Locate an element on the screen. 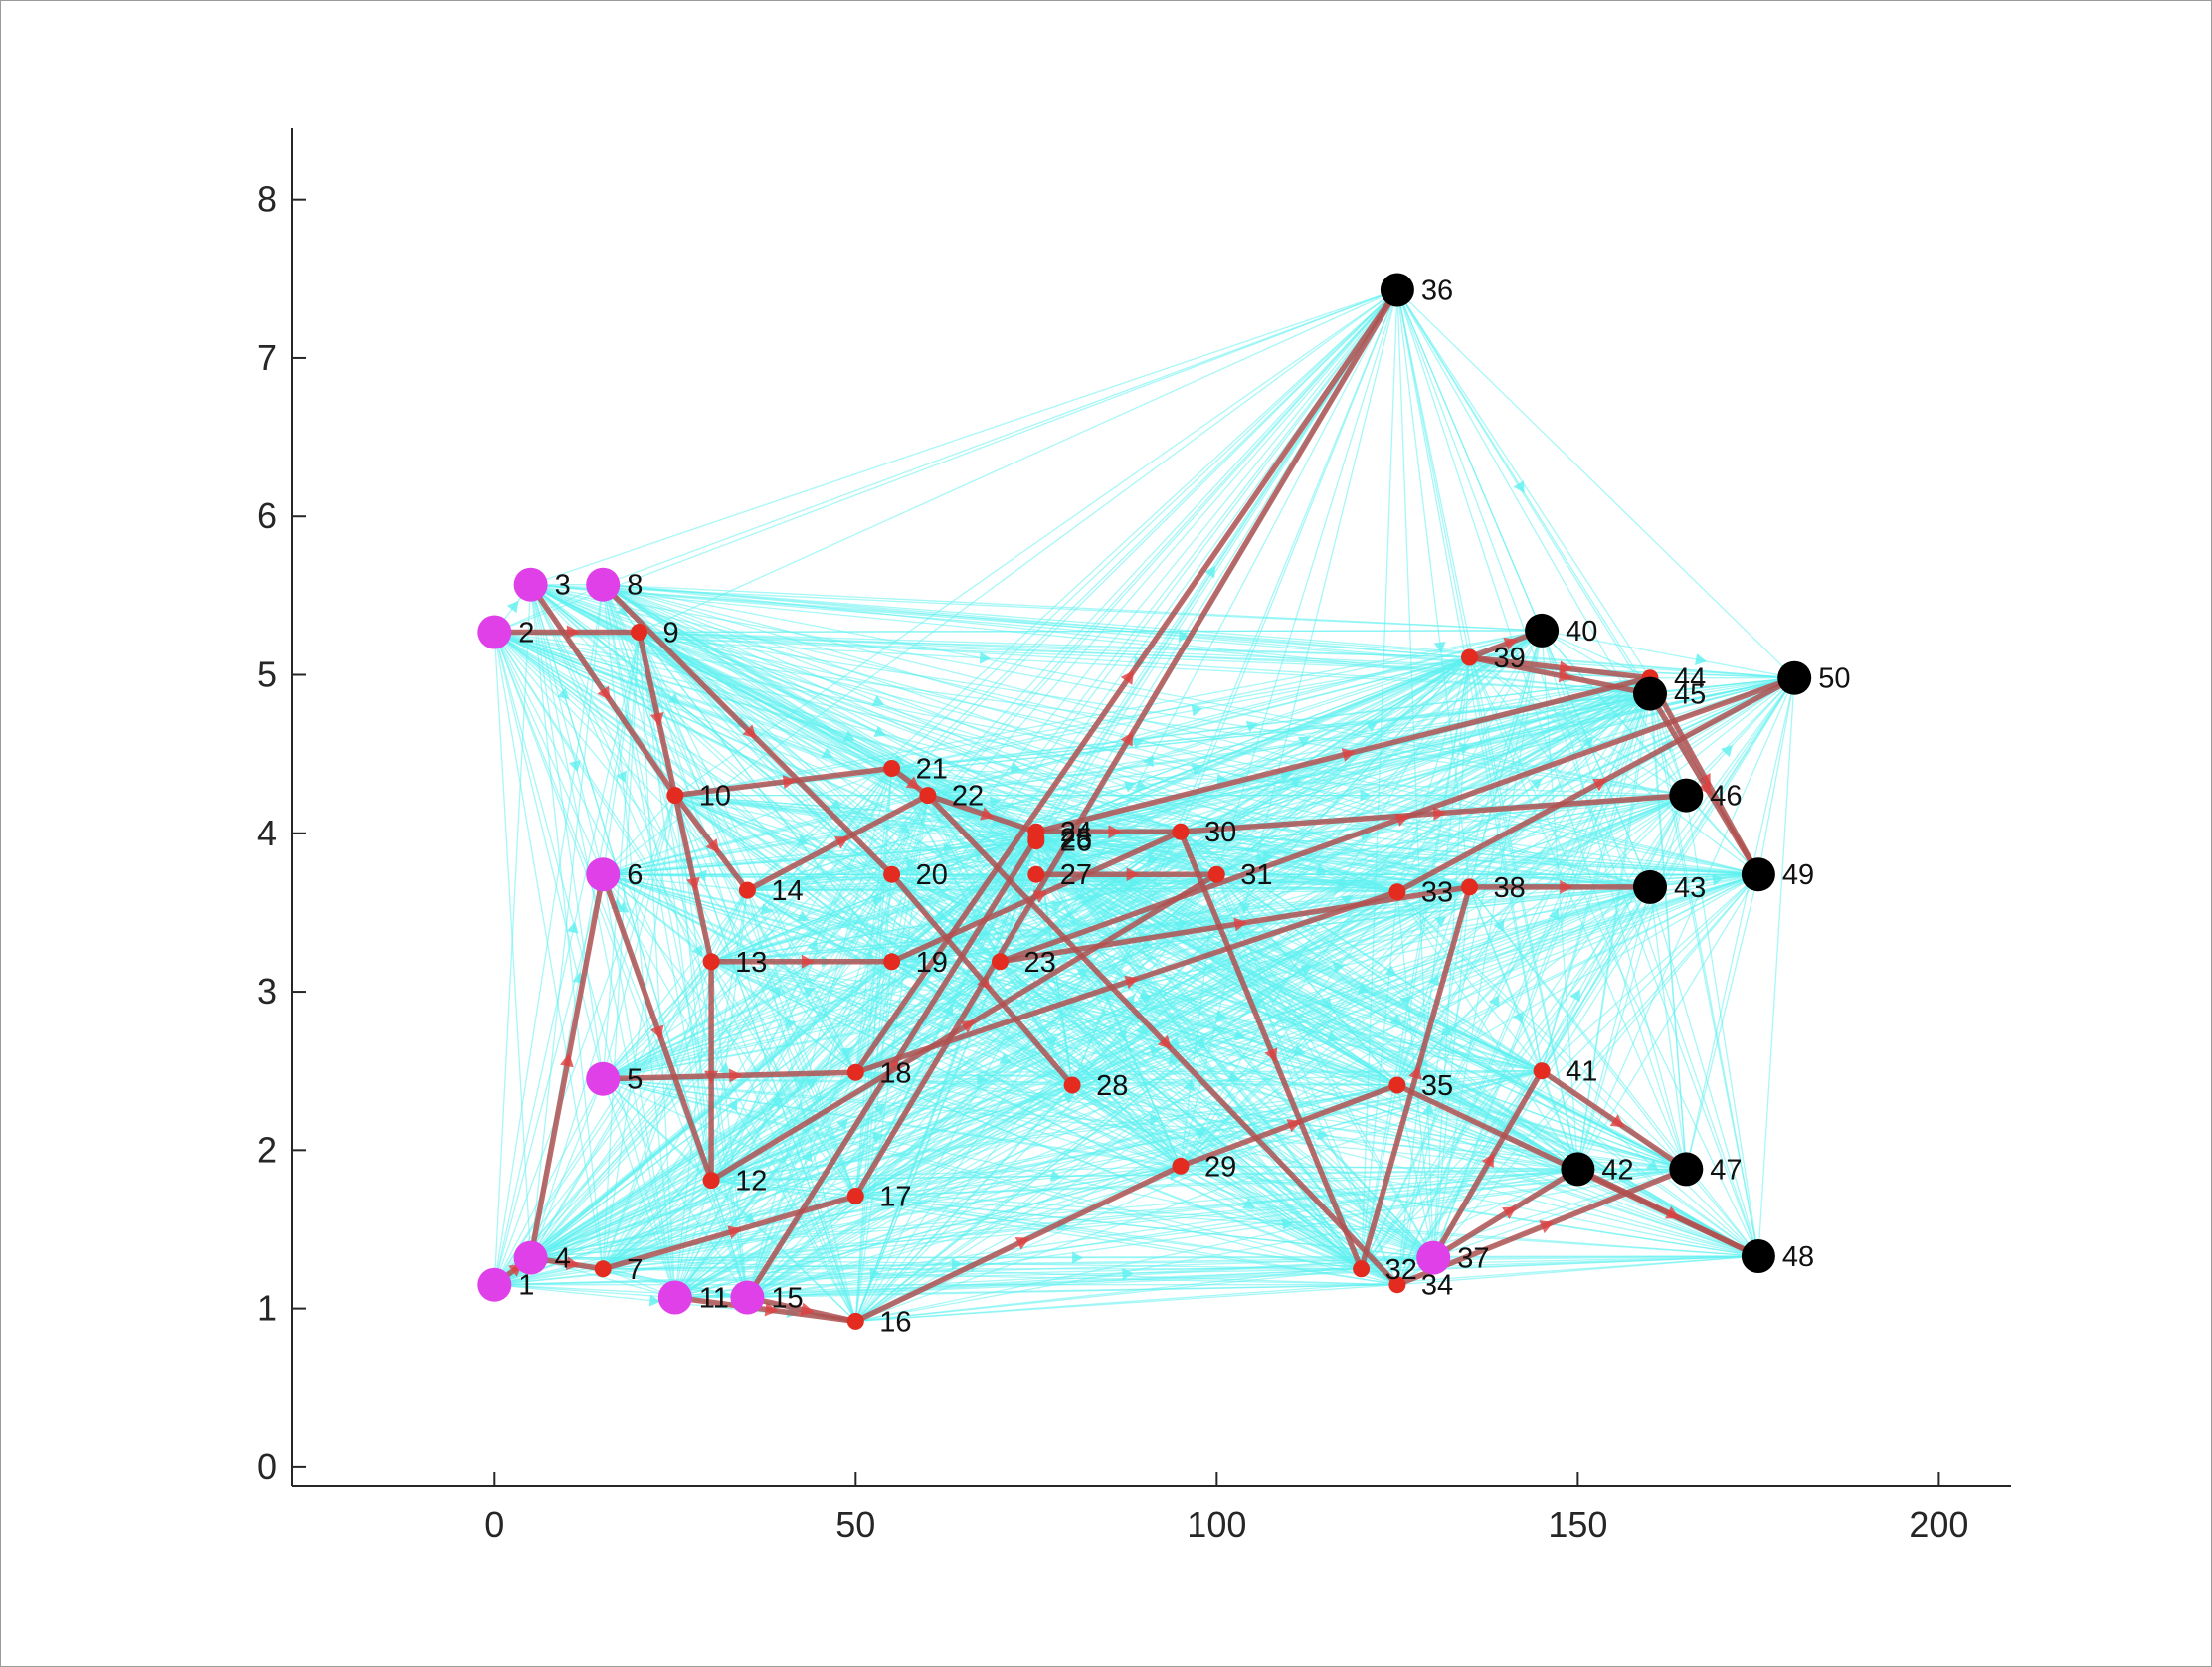 The image size is (2212, 1667). node-45-label: 45 is located at coordinates (1690, 695).